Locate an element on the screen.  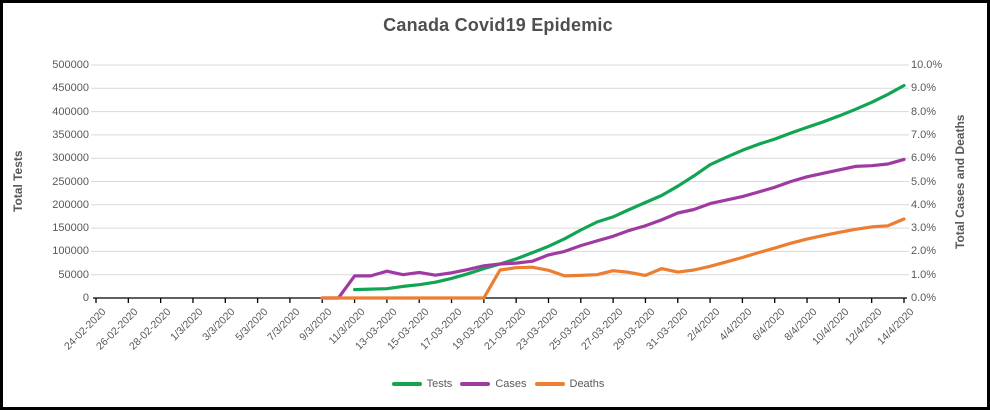
right-axis-tick-label: 1.0% is located at coordinates (924, 274).